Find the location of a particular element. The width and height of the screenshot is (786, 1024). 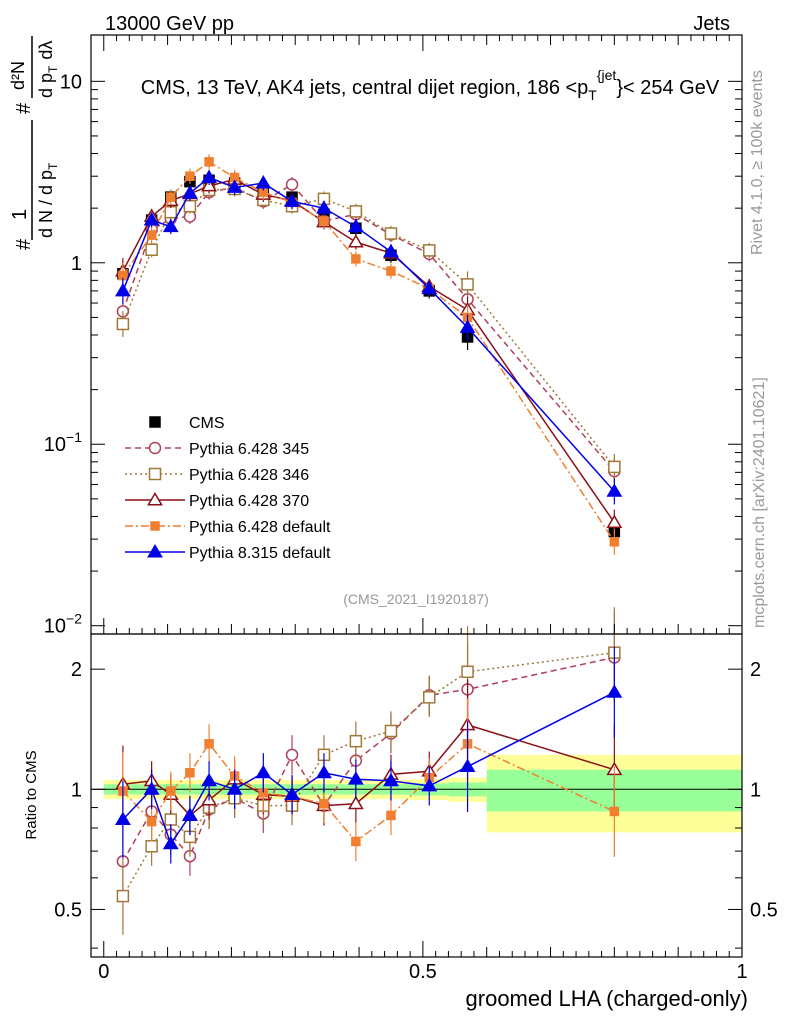

rivet-version-label: Rivet 4.1.0, ≥ 100k events is located at coordinates (757, 162).